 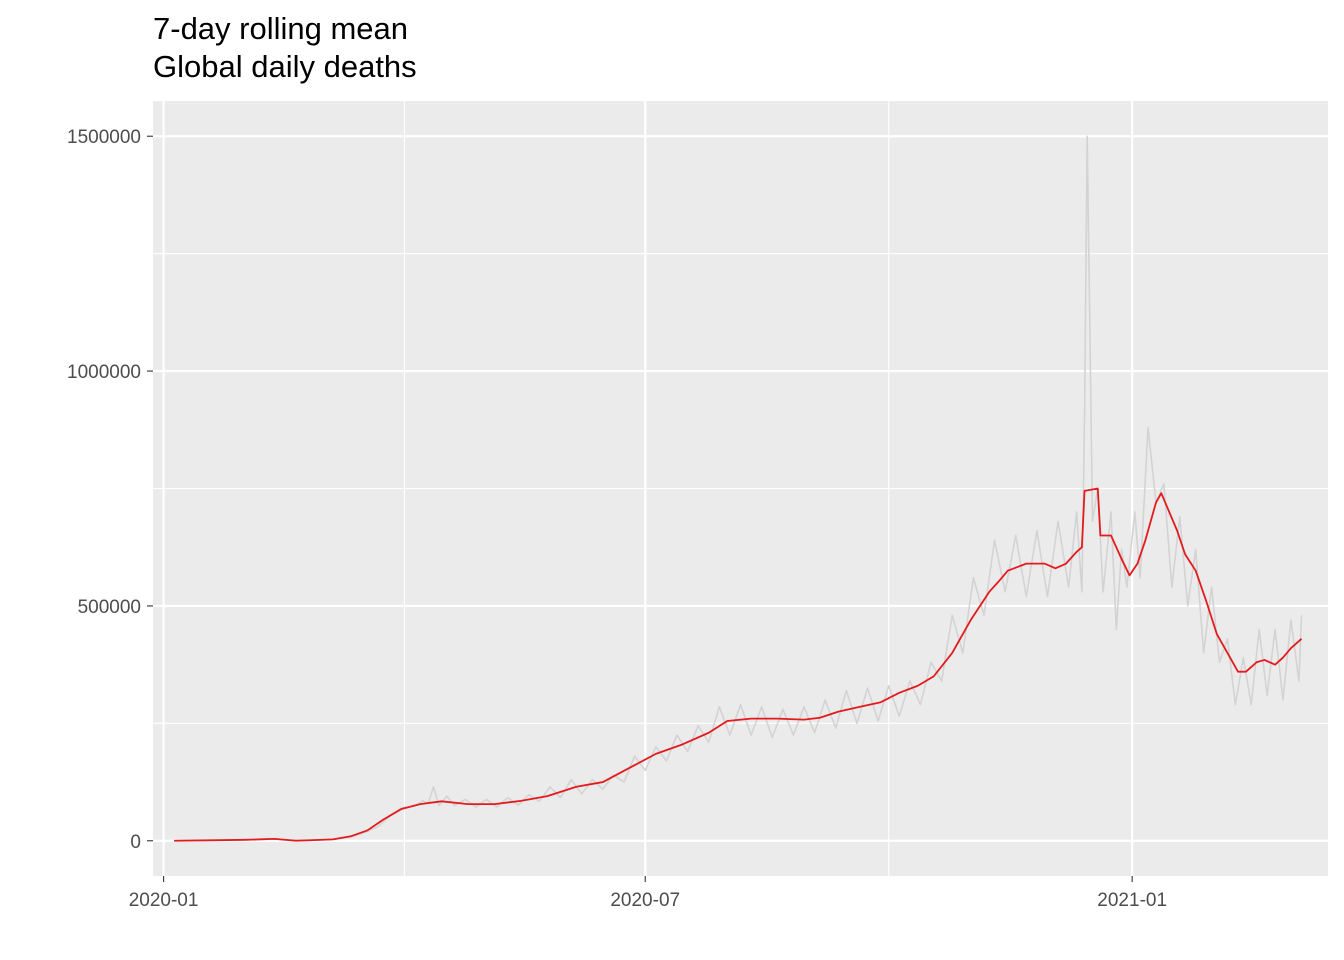 What do you see at coordinates (645, 900) in the screenshot?
I see `x-tick-label: 2020-07` at bounding box center [645, 900].